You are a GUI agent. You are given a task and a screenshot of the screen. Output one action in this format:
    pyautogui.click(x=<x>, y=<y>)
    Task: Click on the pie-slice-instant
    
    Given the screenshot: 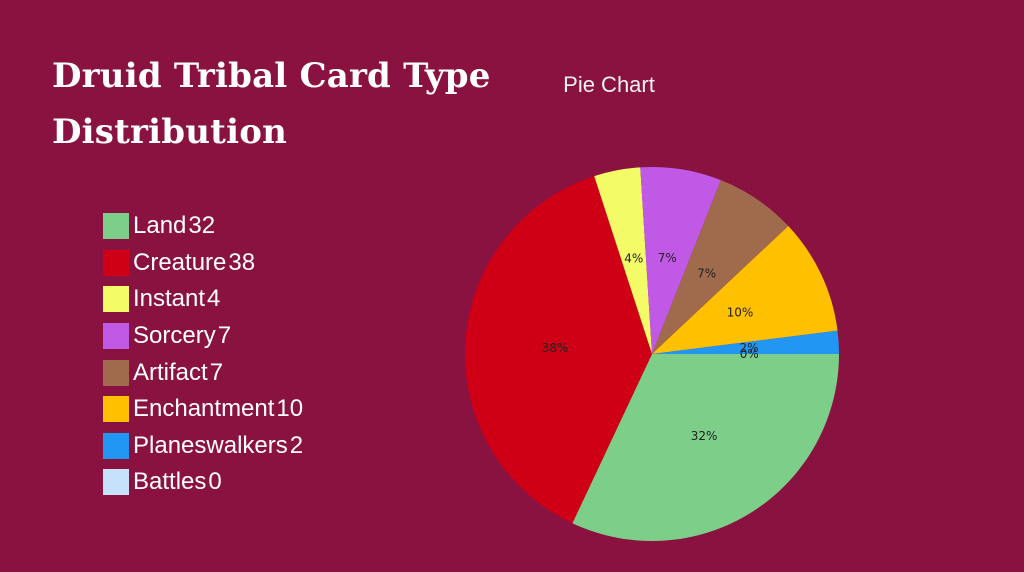 What is the action you would take?
    pyautogui.click(x=623, y=260)
    